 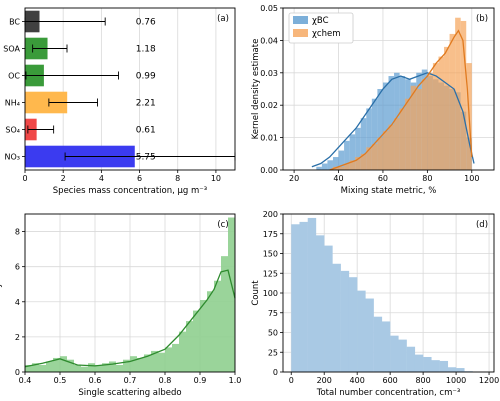 What do you see at coordinates (275, 372) in the screenshot?
I see `y-tick-label: 0` at bounding box center [275, 372].